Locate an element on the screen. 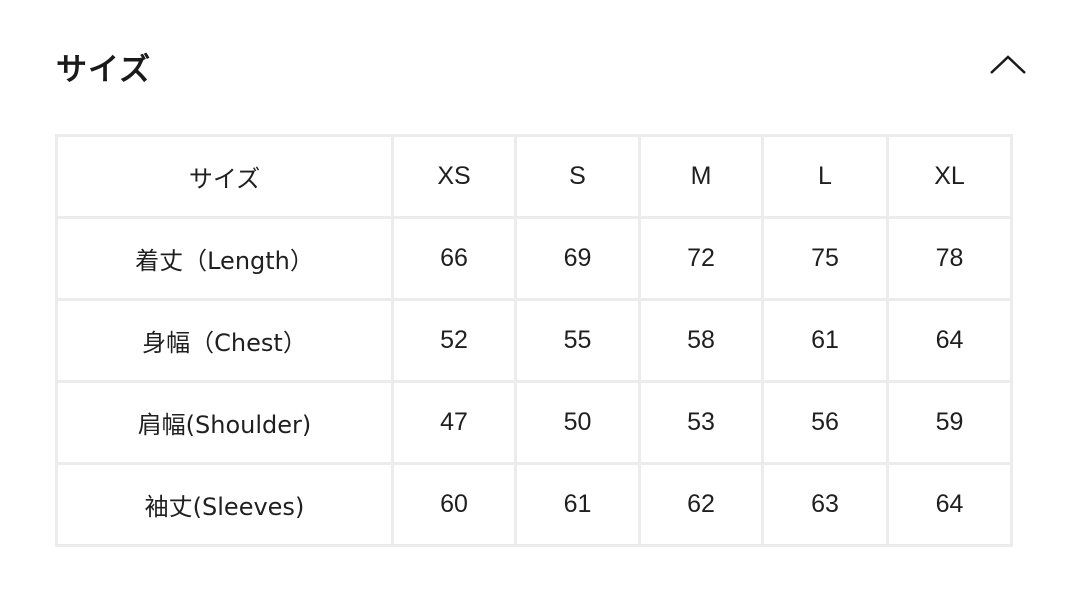 This screenshot has width=1080, height=609. header-cell: M is located at coordinates (701, 176).